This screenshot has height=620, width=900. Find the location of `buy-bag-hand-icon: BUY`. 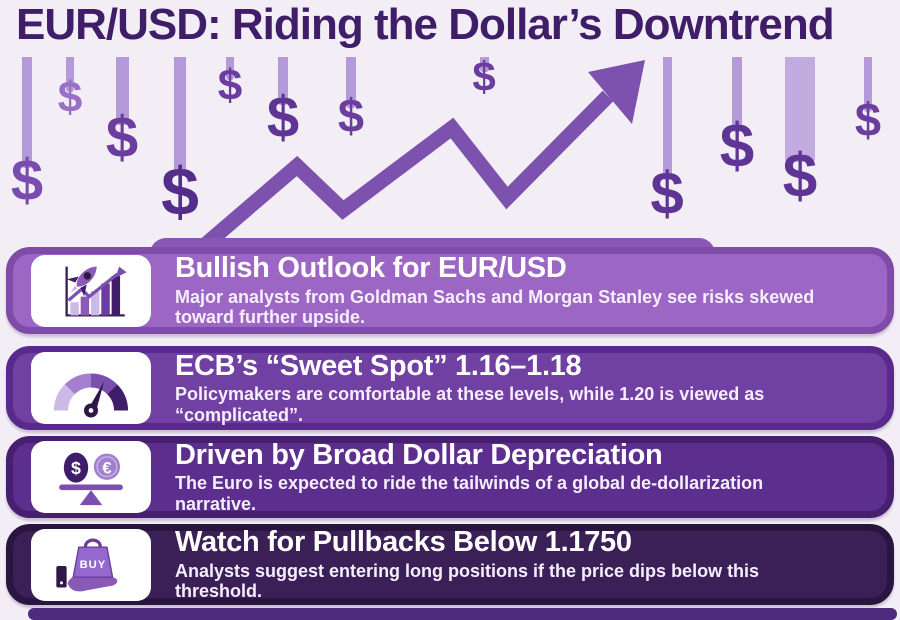

buy-bag-hand-icon: BUY is located at coordinates (91, 564).